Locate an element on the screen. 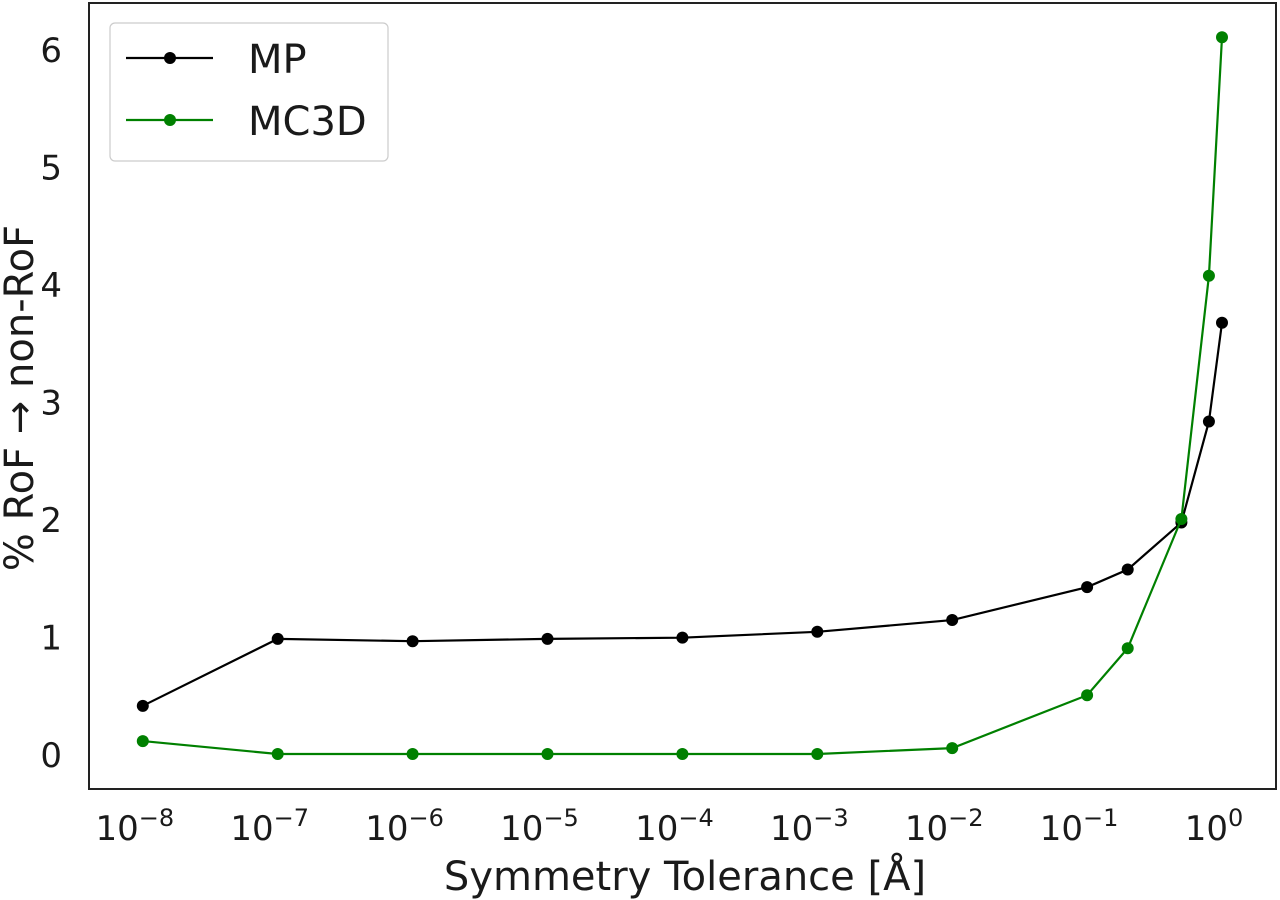  legend: MP MC3D is located at coordinates (249, 92).